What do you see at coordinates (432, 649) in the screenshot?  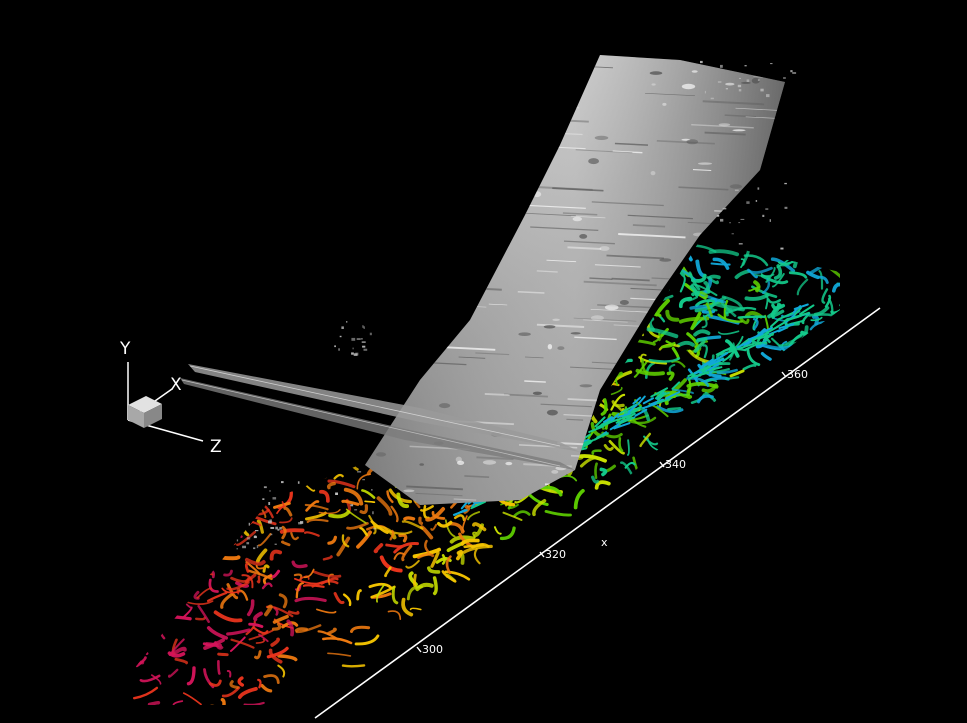 I see `x-axis-tick-label: 300` at bounding box center [432, 649].